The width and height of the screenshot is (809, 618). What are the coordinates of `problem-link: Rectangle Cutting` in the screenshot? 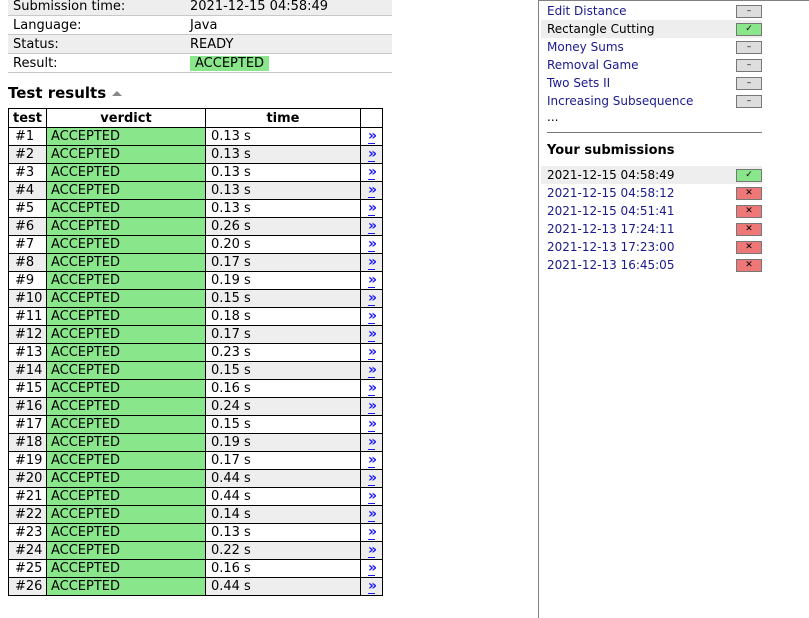 It's located at (601, 29).